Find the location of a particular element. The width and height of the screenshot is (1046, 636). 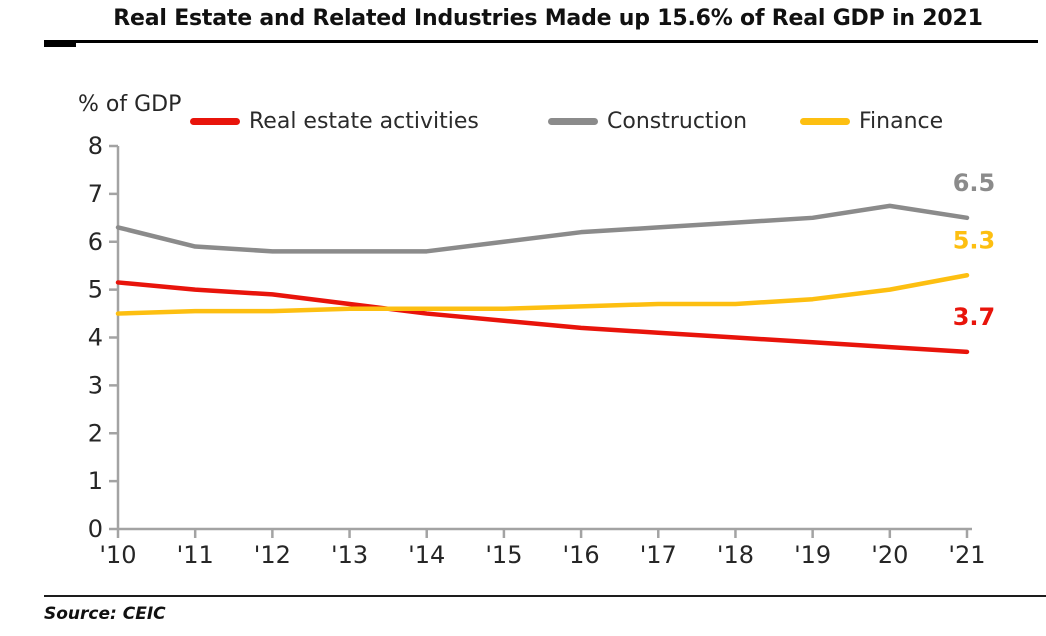

y-axis-unit-label: % of GDP is located at coordinates (130, 104).